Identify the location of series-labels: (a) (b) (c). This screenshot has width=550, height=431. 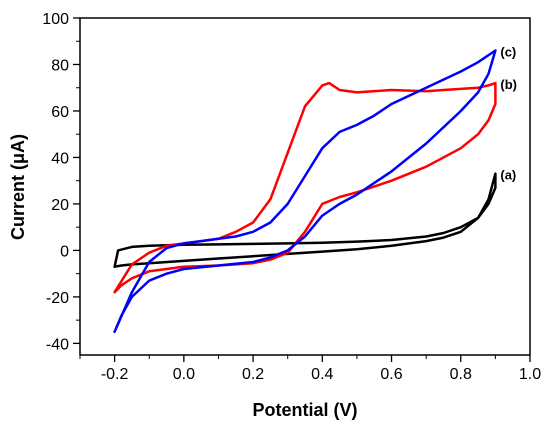
(508, 114).